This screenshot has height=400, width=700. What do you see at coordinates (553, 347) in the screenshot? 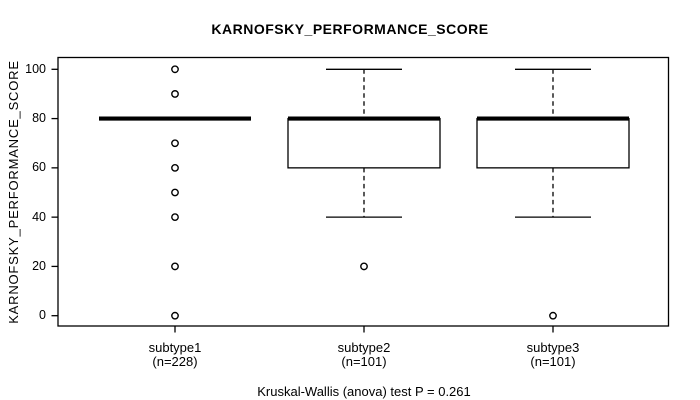
I see `group-name: subtype3` at bounding box center [553, 347].